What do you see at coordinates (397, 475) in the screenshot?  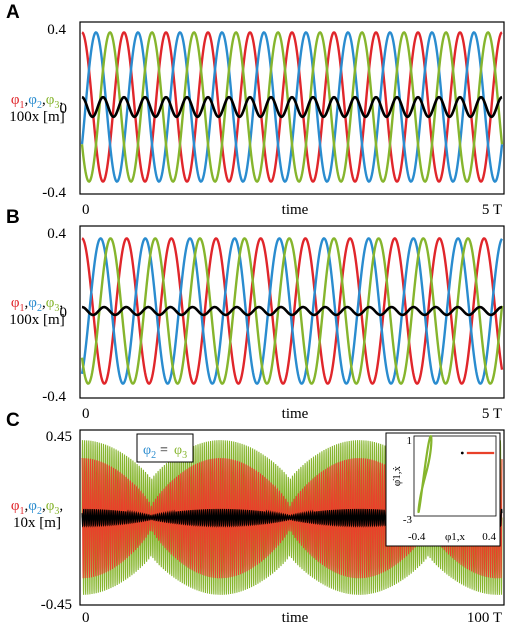 I see `inset-y-label: φ̇1,ẋ` at bounding box center [397, 475].